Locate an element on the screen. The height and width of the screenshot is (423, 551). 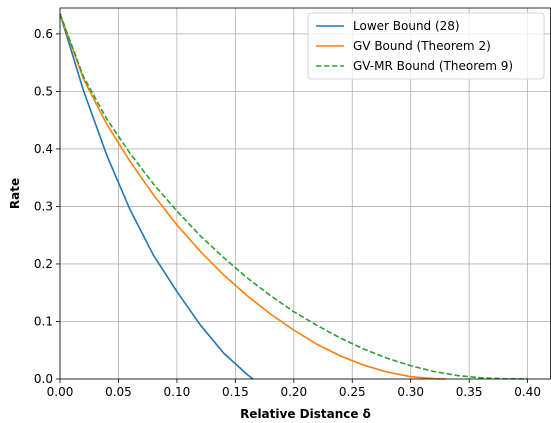
y-axis-label: Rate is located at coordinates (15, 193).